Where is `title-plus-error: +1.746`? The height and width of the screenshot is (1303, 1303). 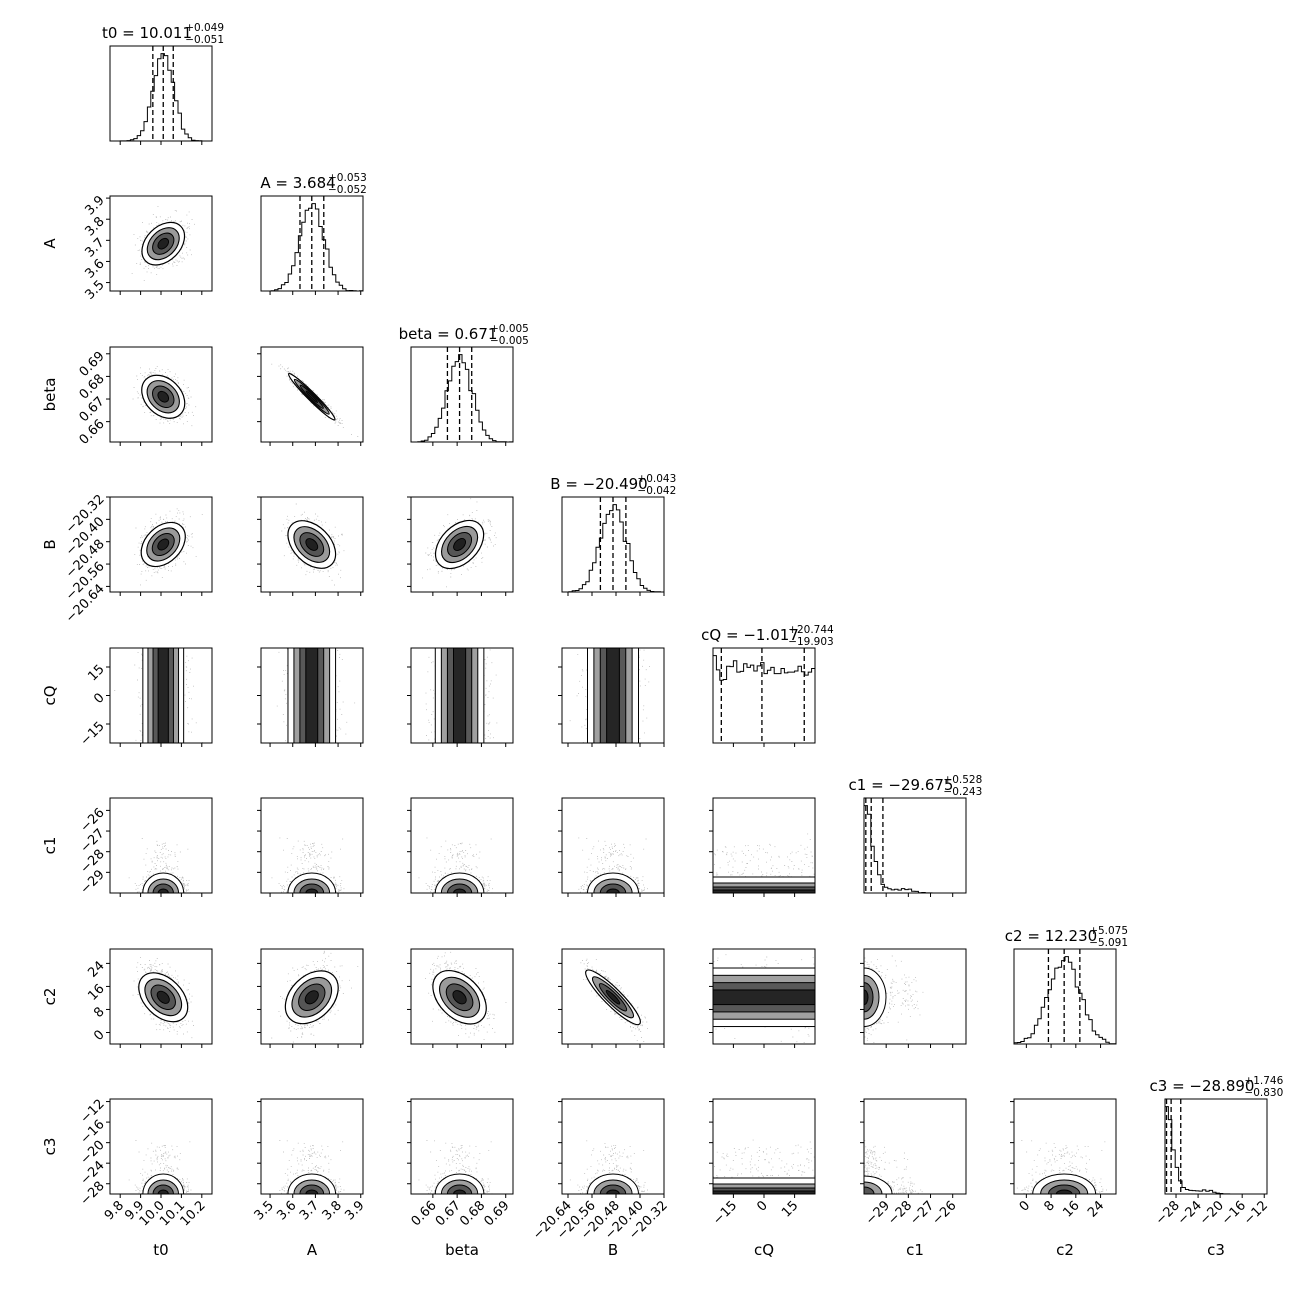 title-plus-error: +1.746 is located at coordinates (1263, 1081).